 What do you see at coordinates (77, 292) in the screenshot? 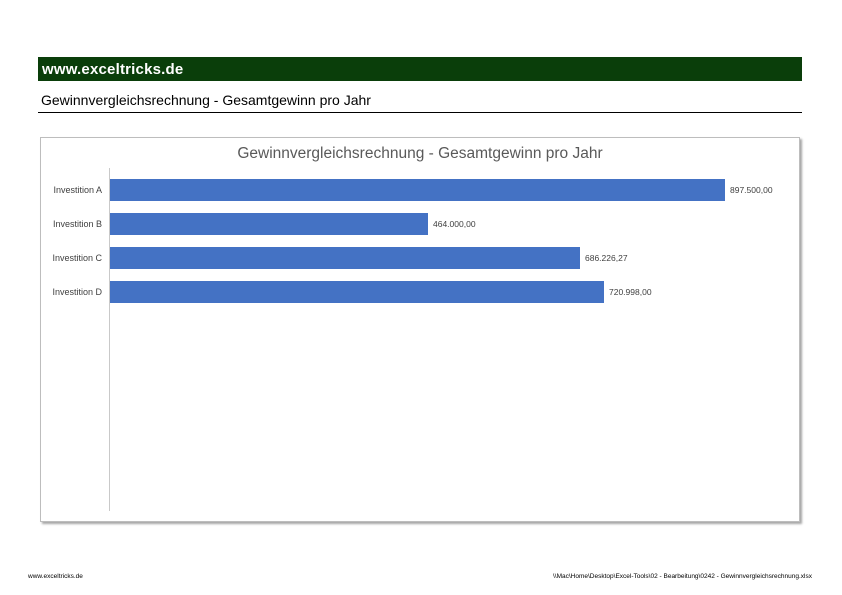
I see `category-label: Investition D` at bounding box center [77, 292].